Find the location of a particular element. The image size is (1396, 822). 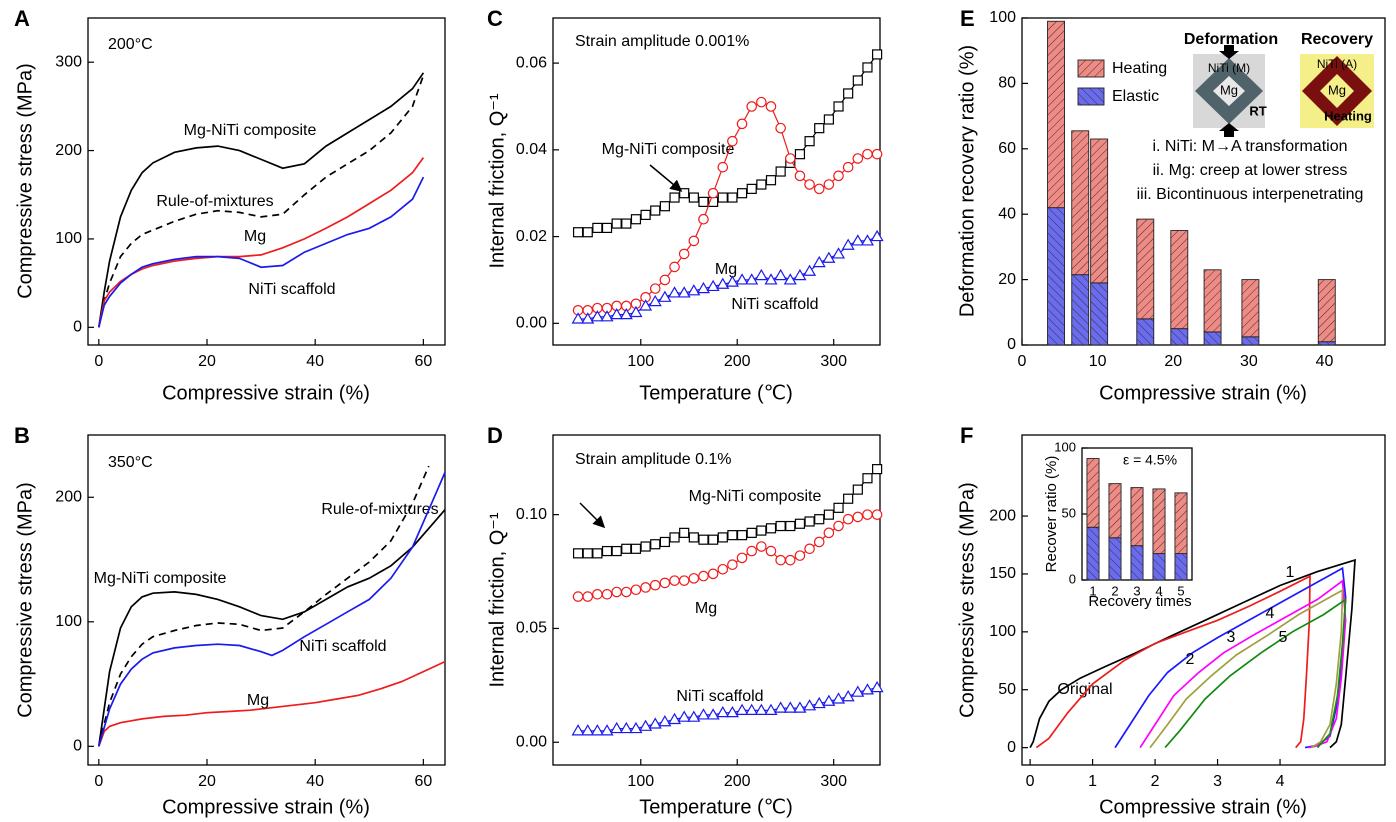

y-tick-label: 300 is located at coordinates (68, 61).